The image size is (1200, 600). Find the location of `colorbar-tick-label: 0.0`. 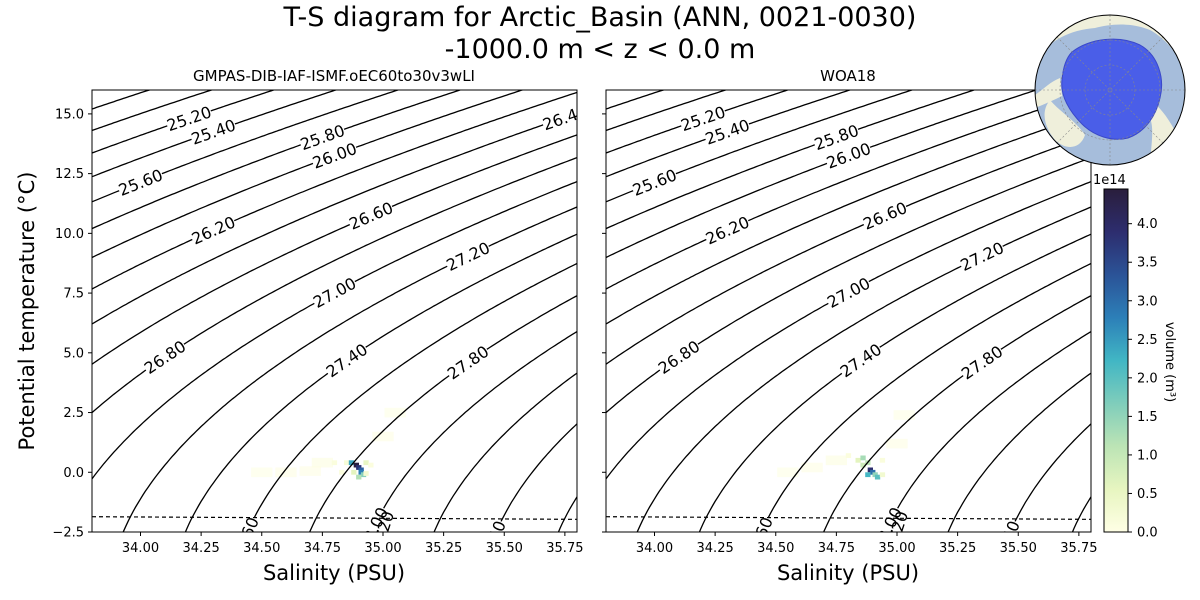

colorbar-tick-label: 0.0 is located at coordinates (1147, 533).